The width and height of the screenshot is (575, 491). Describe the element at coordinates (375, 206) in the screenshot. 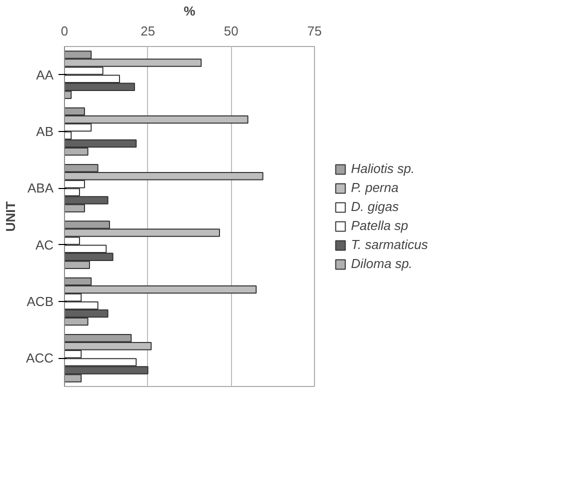

I see `legend-label: D. gigas` at that location.